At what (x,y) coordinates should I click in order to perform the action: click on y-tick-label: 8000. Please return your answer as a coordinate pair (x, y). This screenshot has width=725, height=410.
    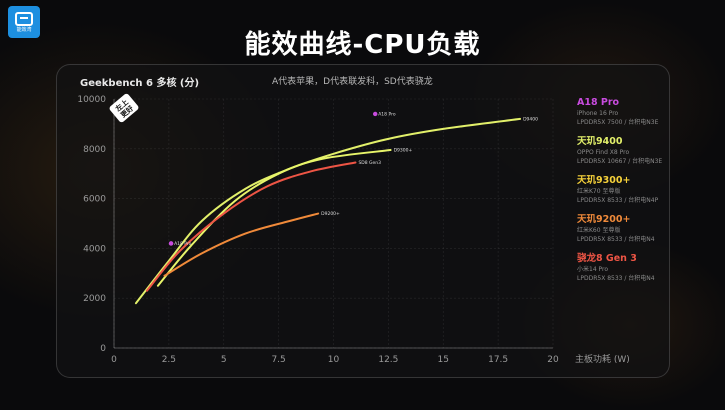
    Looking at the image, I should click on (94, 150).